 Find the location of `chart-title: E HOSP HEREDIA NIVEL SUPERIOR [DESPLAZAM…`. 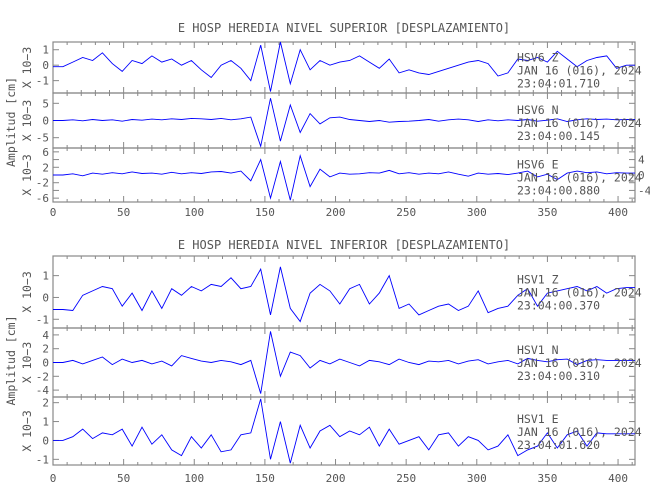

chart-title: E HOSP HEREDIA NIVEL SUPERIOR [DESPLAZAM… is located at coordinates (344, 28).